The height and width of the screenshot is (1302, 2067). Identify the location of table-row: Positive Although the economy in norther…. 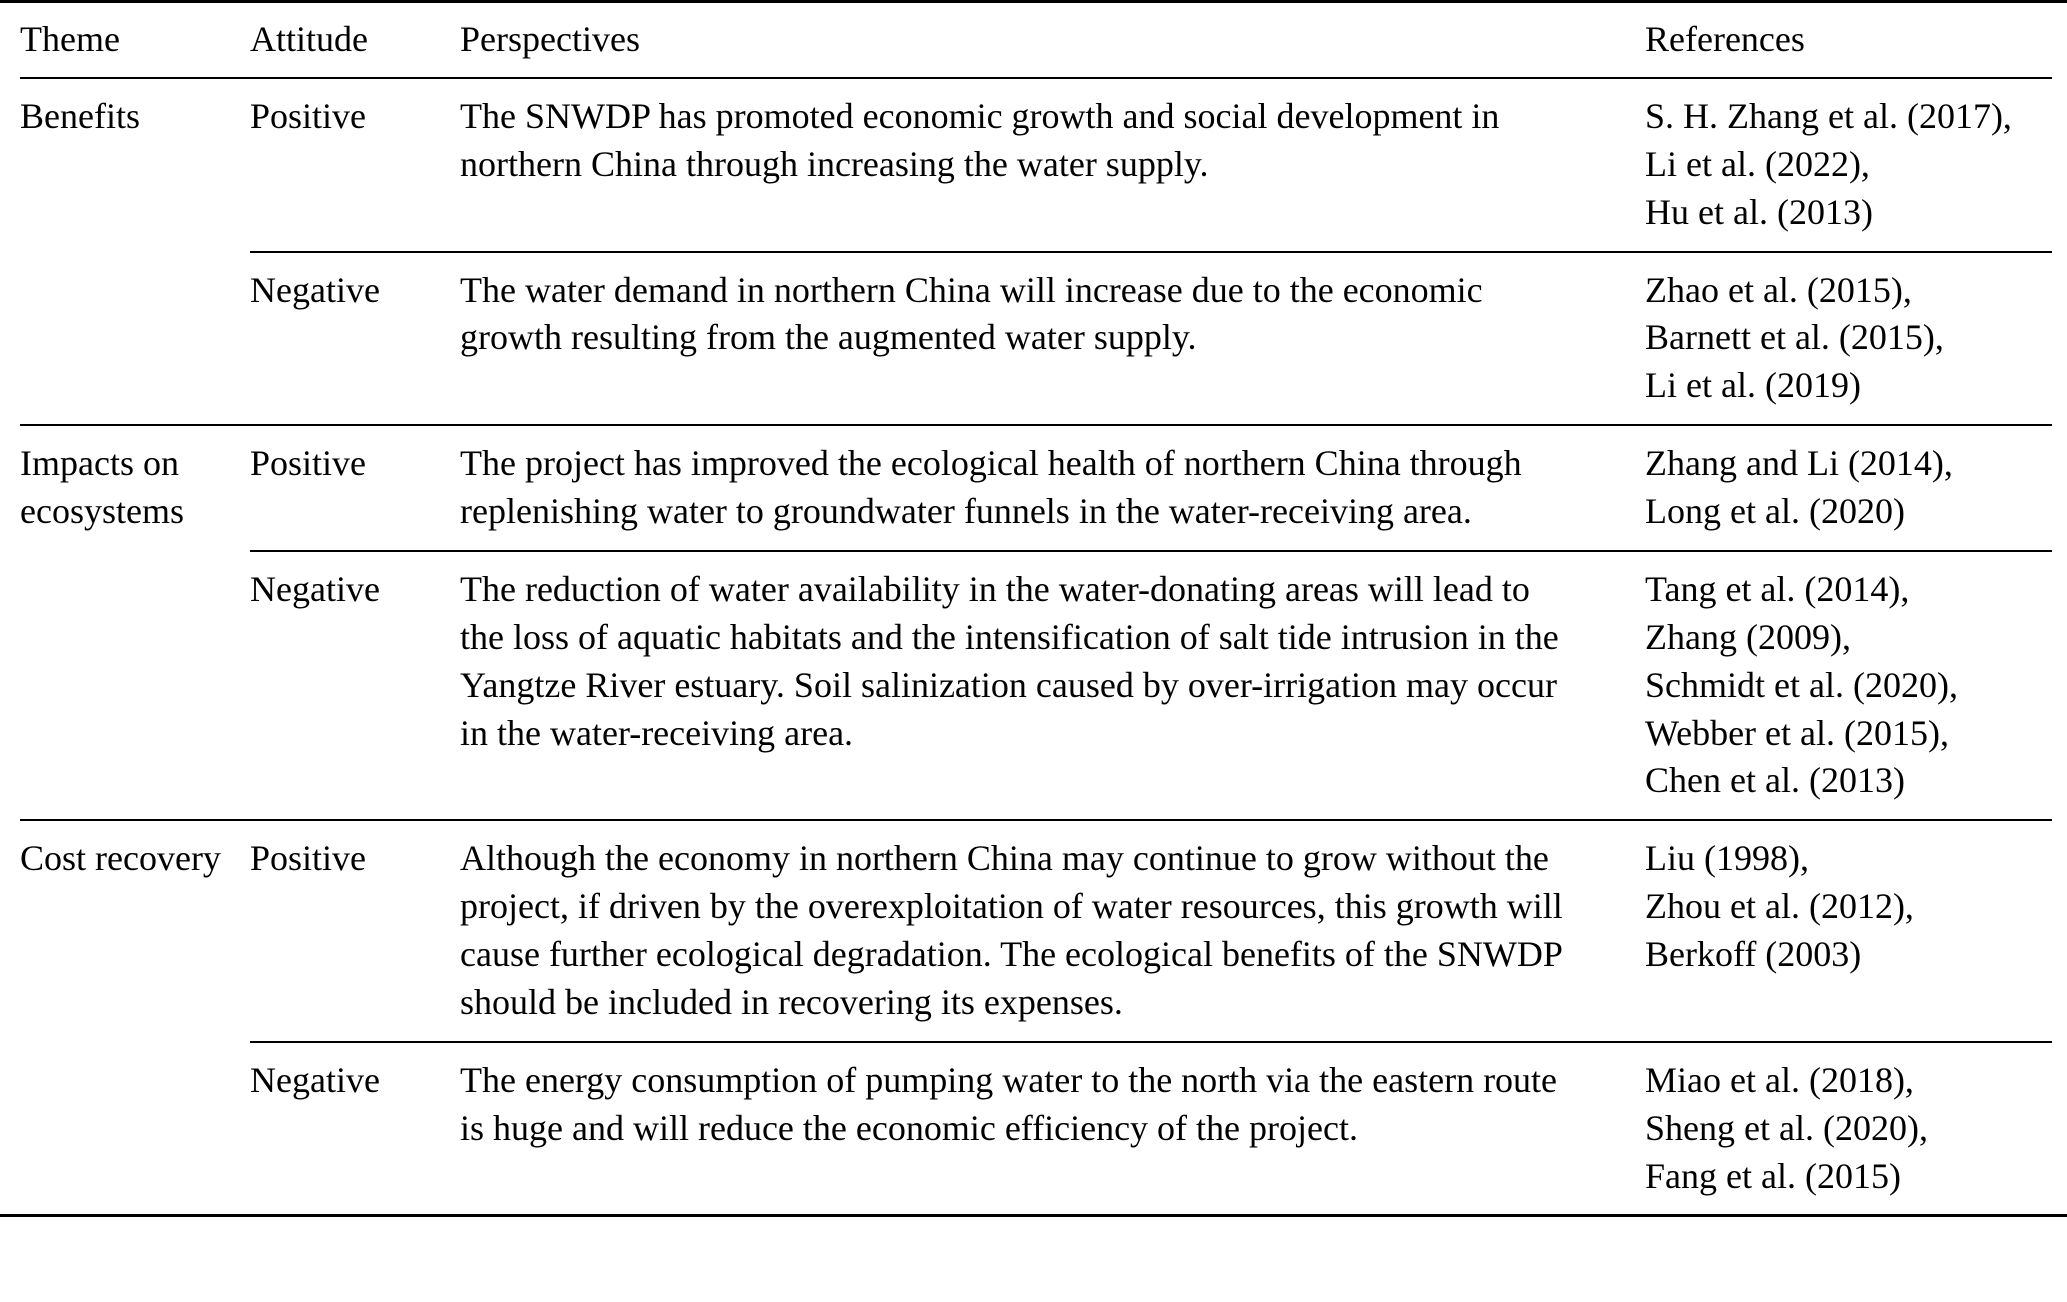
(1151, 931).